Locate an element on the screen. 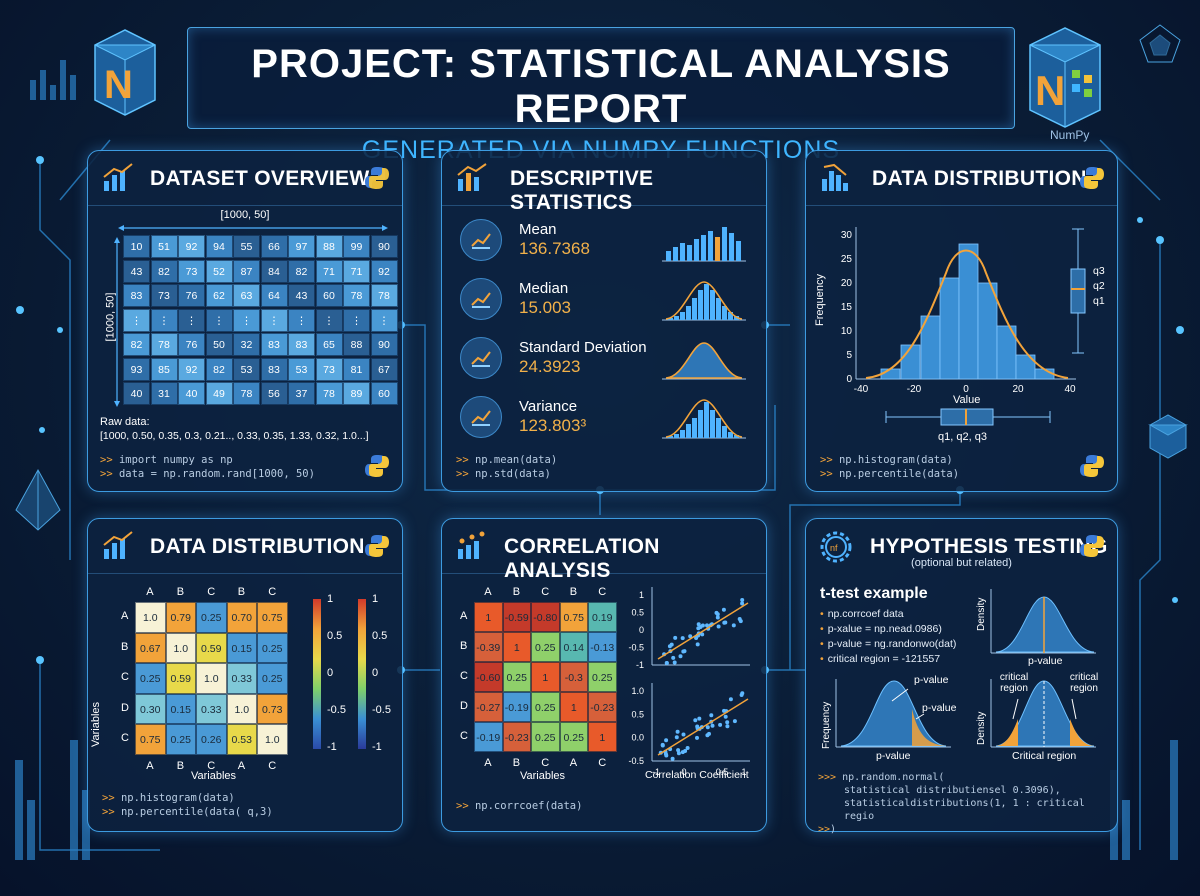 This screenshot has width=1200, height=896. grid-cell: 43 is located at coordinates (136, 271).